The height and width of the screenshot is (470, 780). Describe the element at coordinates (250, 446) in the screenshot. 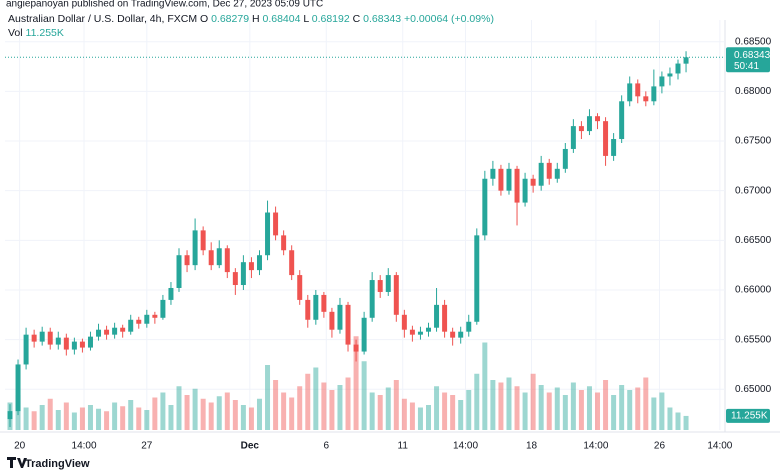

I see `x-tick-label: Dec` at that location.